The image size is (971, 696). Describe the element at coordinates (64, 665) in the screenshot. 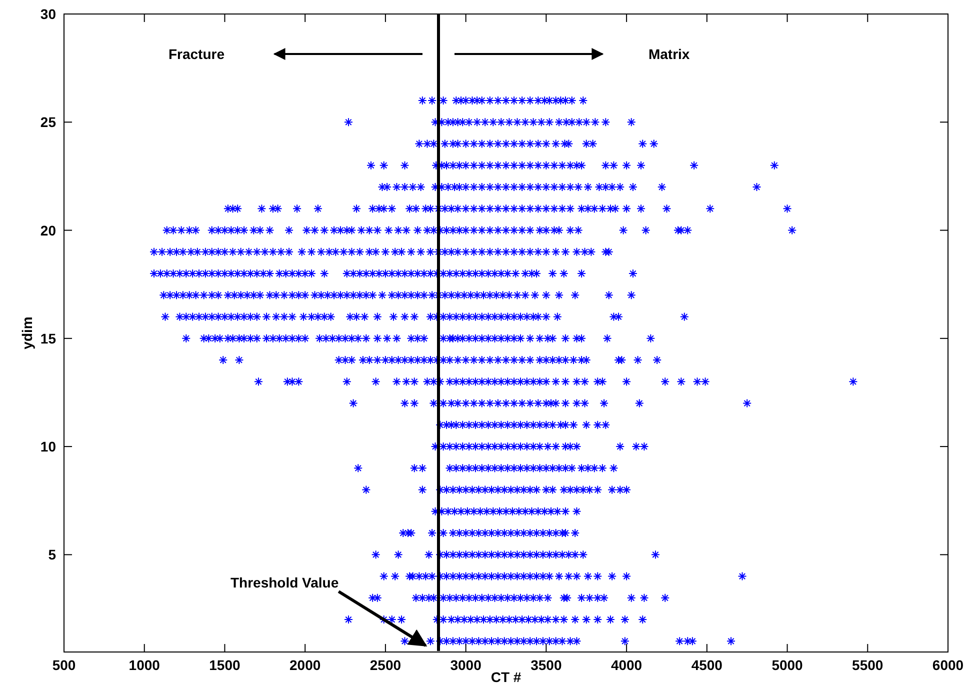

I see `x-tick-label: 500` at that location.